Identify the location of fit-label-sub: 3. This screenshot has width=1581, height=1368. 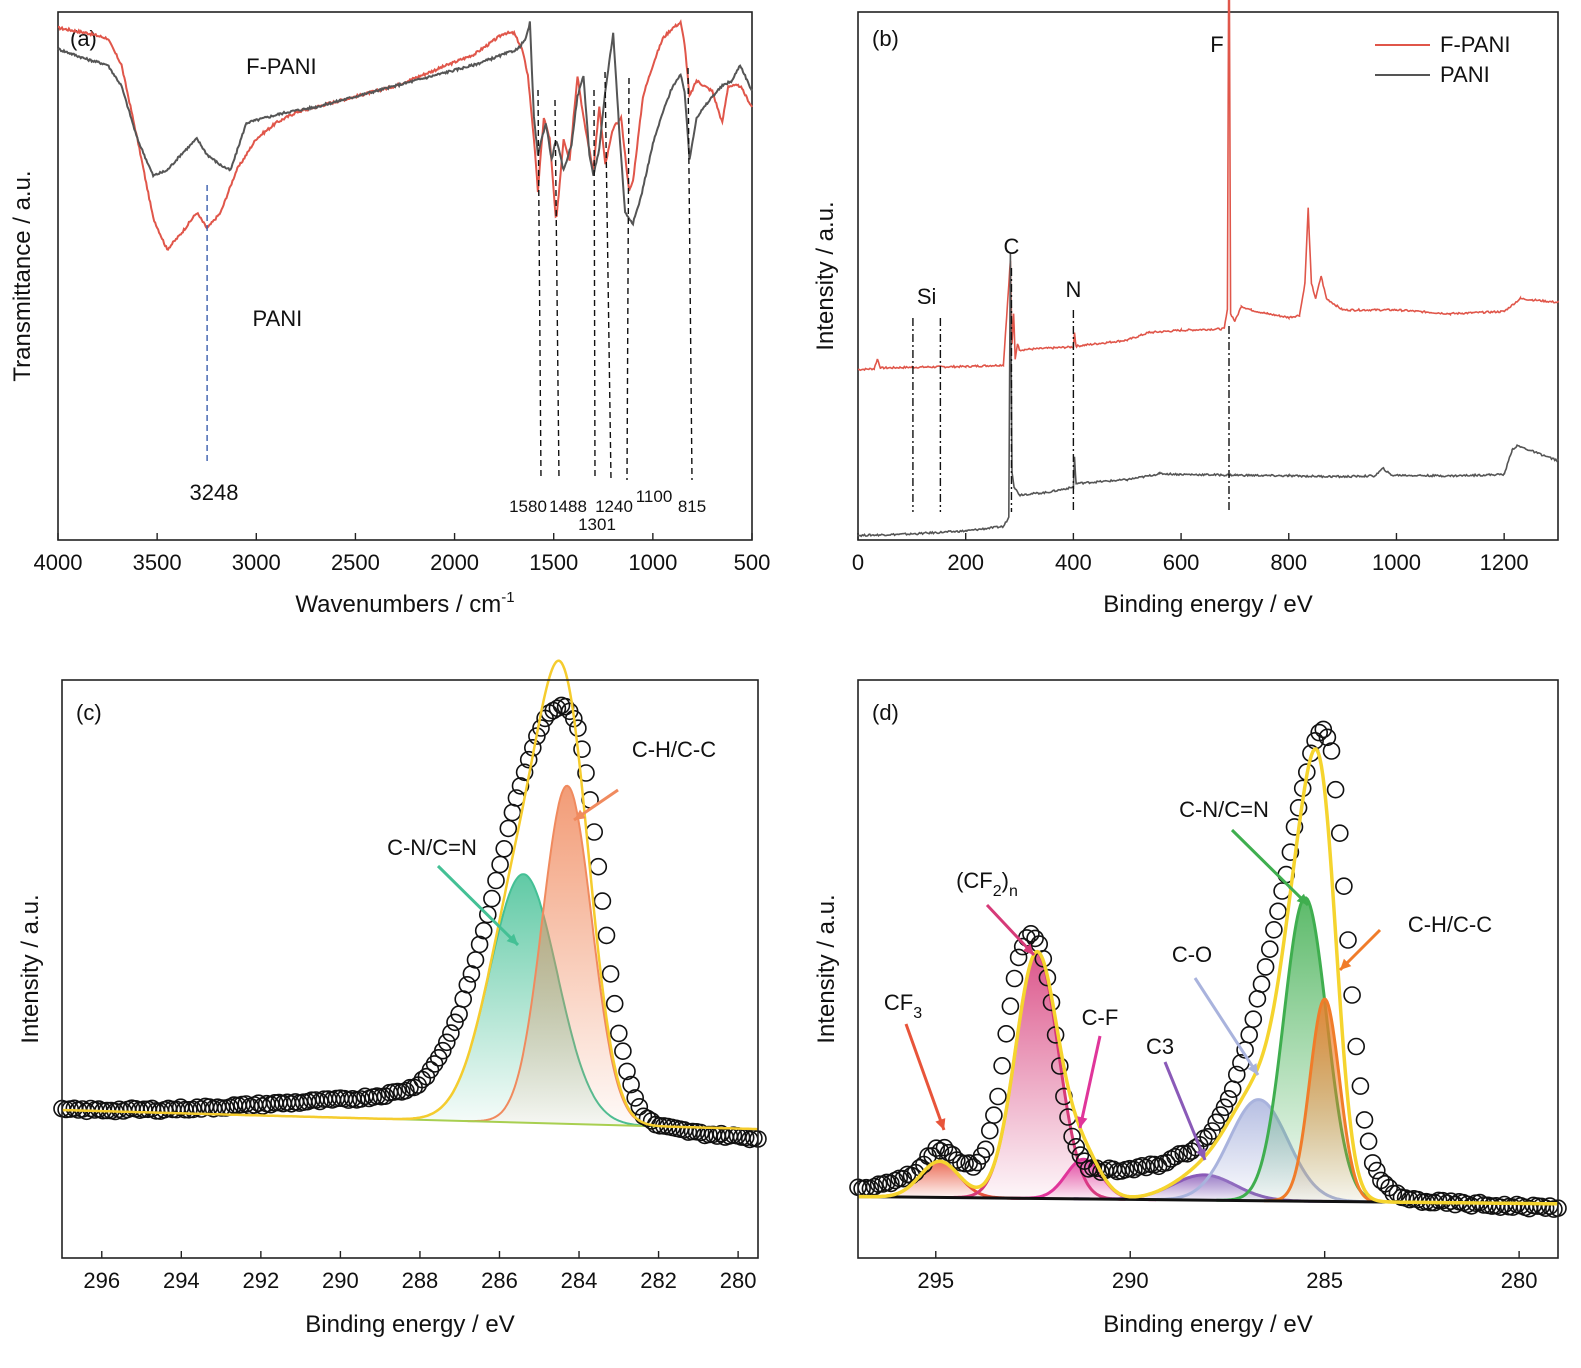
(917, 1013).